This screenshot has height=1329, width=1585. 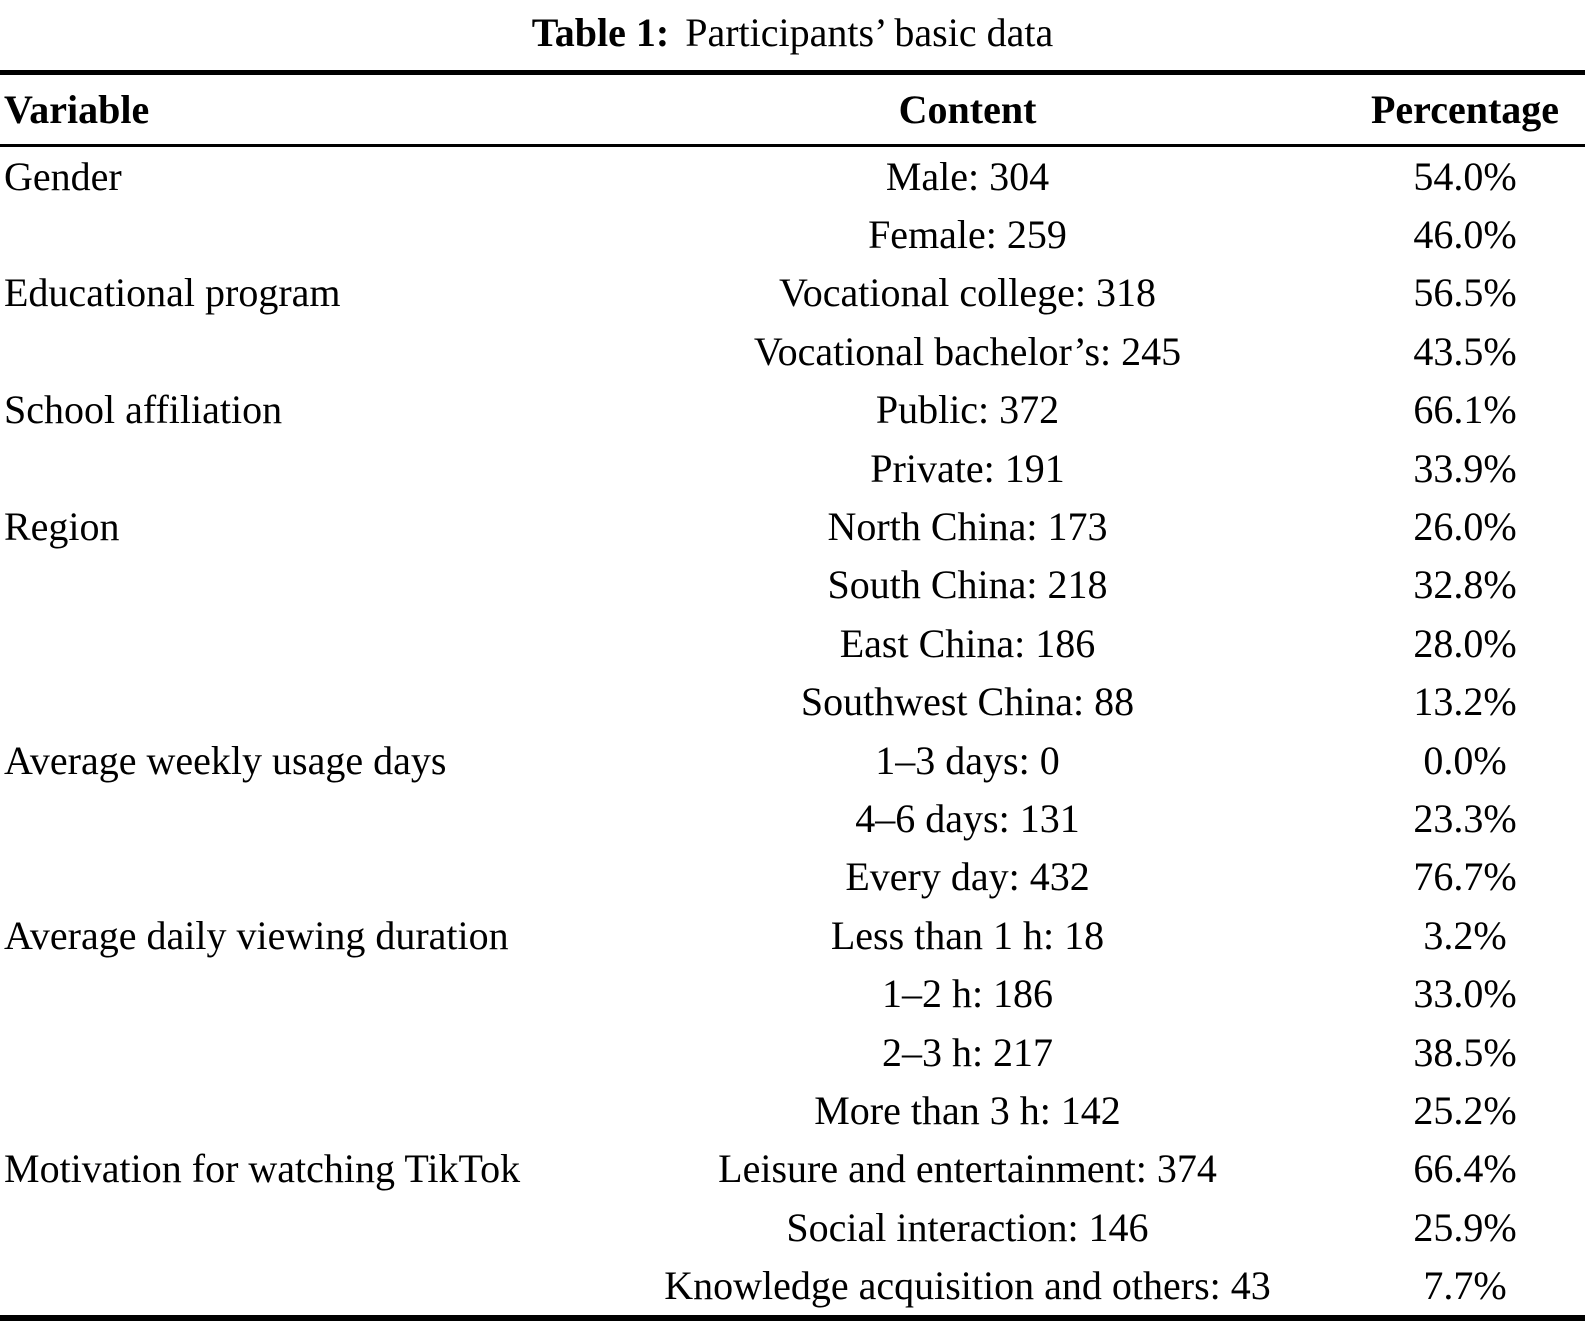 What do you see at coordinates (792, 1052) in the screenshot?
I see `table-row: 2–3 h: 217 38.5%` at bounding box center [792, 1052].